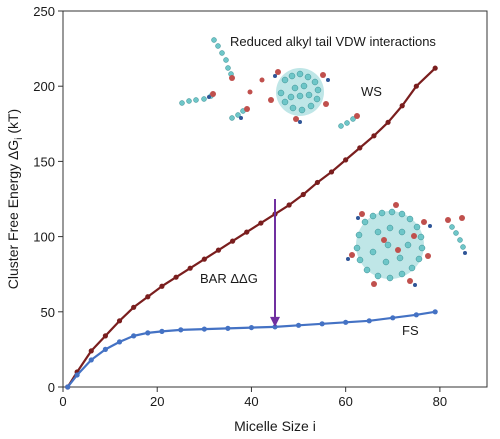 Image resolution: width=500 pixels, height=439 pixels. I want to click on y-tick-label-0: 0, so click(51, 387).